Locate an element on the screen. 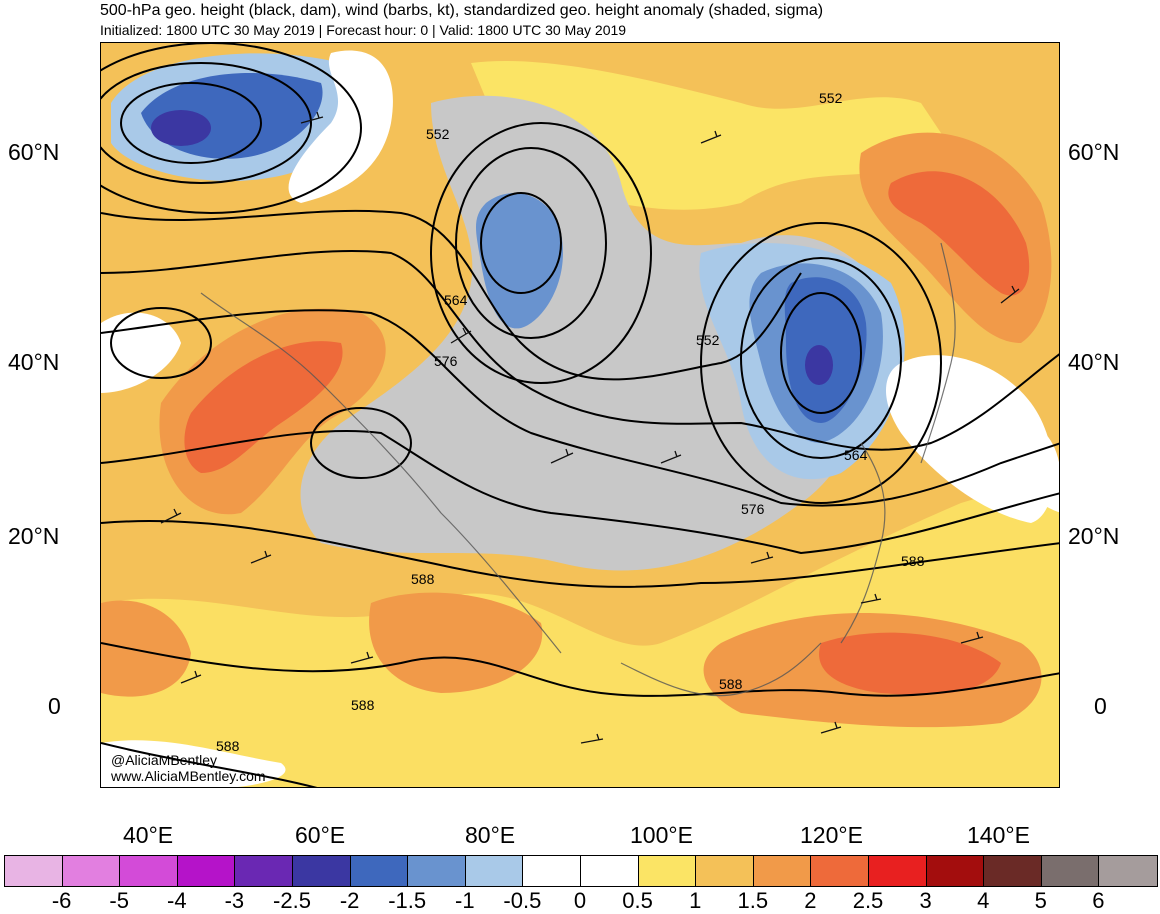 The image size is (1160, 914). colorbar-tick-label: 2 is located at coordinates (810, 900).